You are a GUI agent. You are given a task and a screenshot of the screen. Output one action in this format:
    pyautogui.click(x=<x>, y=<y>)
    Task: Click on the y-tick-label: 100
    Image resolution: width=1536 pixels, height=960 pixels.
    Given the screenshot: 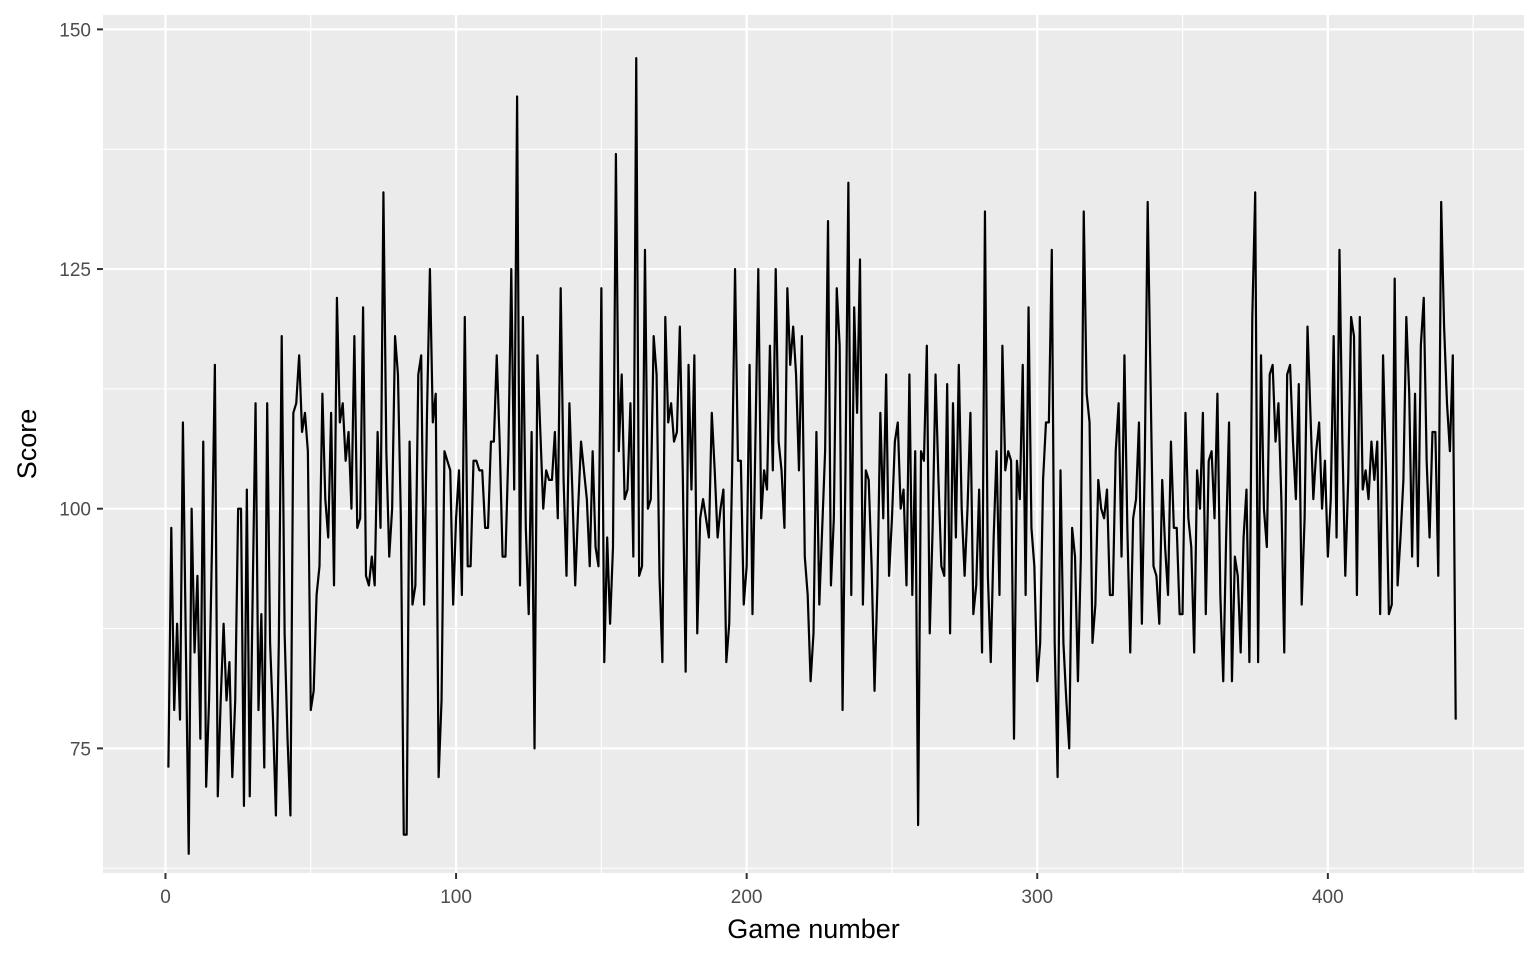 What is the action you would take?
    pyautogui.click(x=75, y=510)
    